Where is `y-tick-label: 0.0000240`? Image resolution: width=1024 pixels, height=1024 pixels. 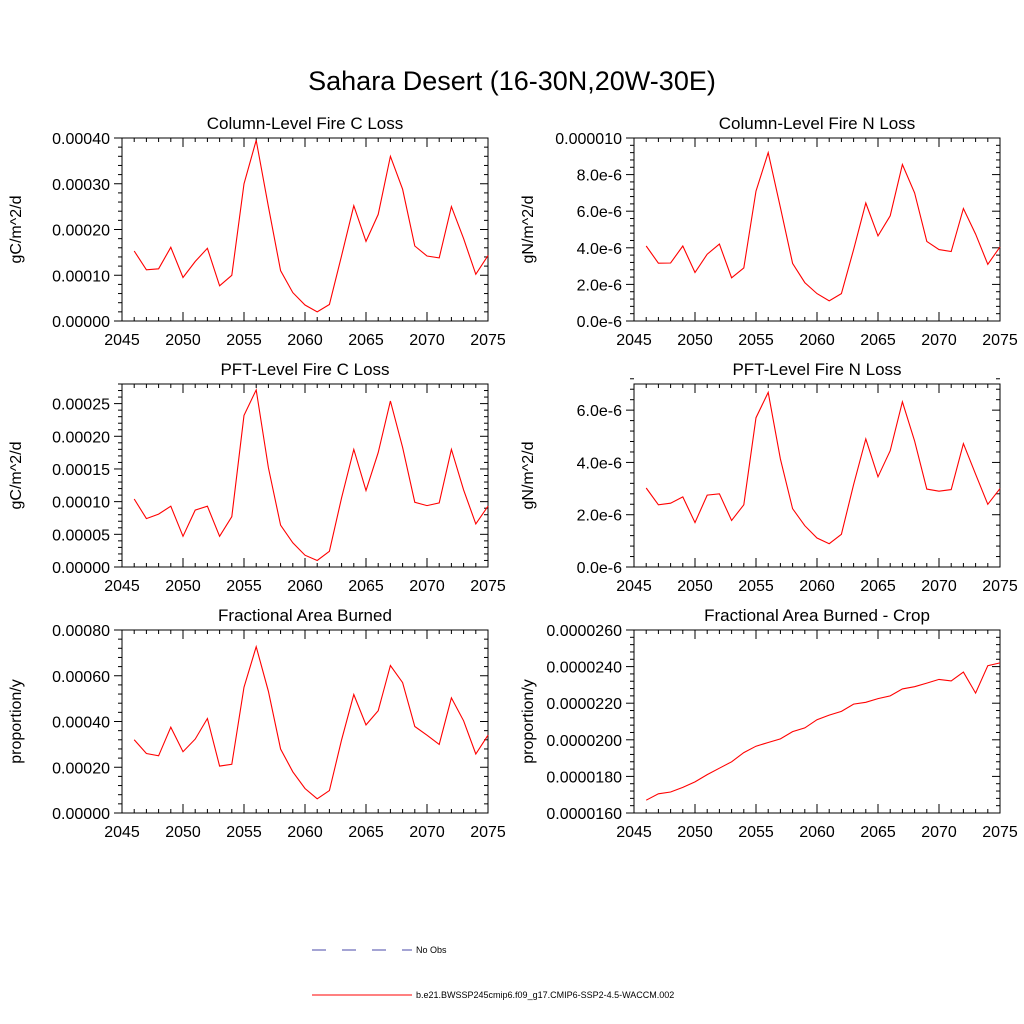
y-tick-label: 0.0000240 is located at coordinates (584, 668).